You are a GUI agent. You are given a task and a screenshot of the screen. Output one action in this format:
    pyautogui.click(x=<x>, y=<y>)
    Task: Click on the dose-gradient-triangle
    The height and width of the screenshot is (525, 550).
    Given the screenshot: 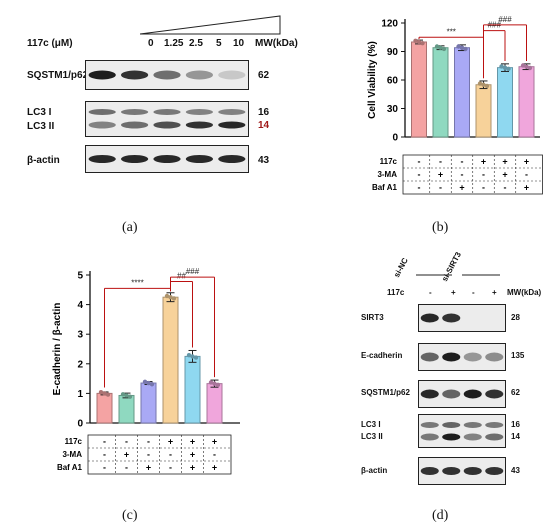 What is the action you would take?
    pyautogui.click(x=210, y=25)
    